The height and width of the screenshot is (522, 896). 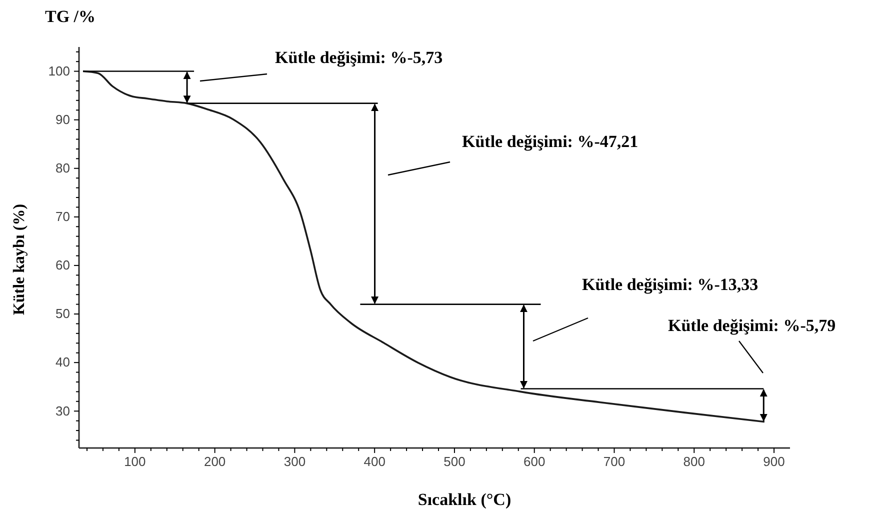 I want to click on x-tick-label: 200, so click(x=215, y=462).